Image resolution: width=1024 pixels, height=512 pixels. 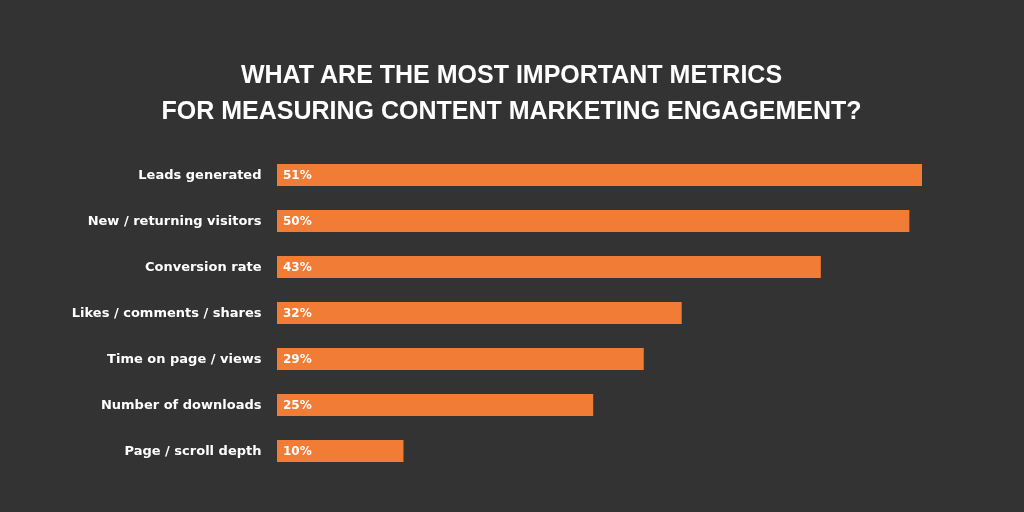 I want to click on y-tick-label: Page / scroll depth, so click(x=193, y=450).